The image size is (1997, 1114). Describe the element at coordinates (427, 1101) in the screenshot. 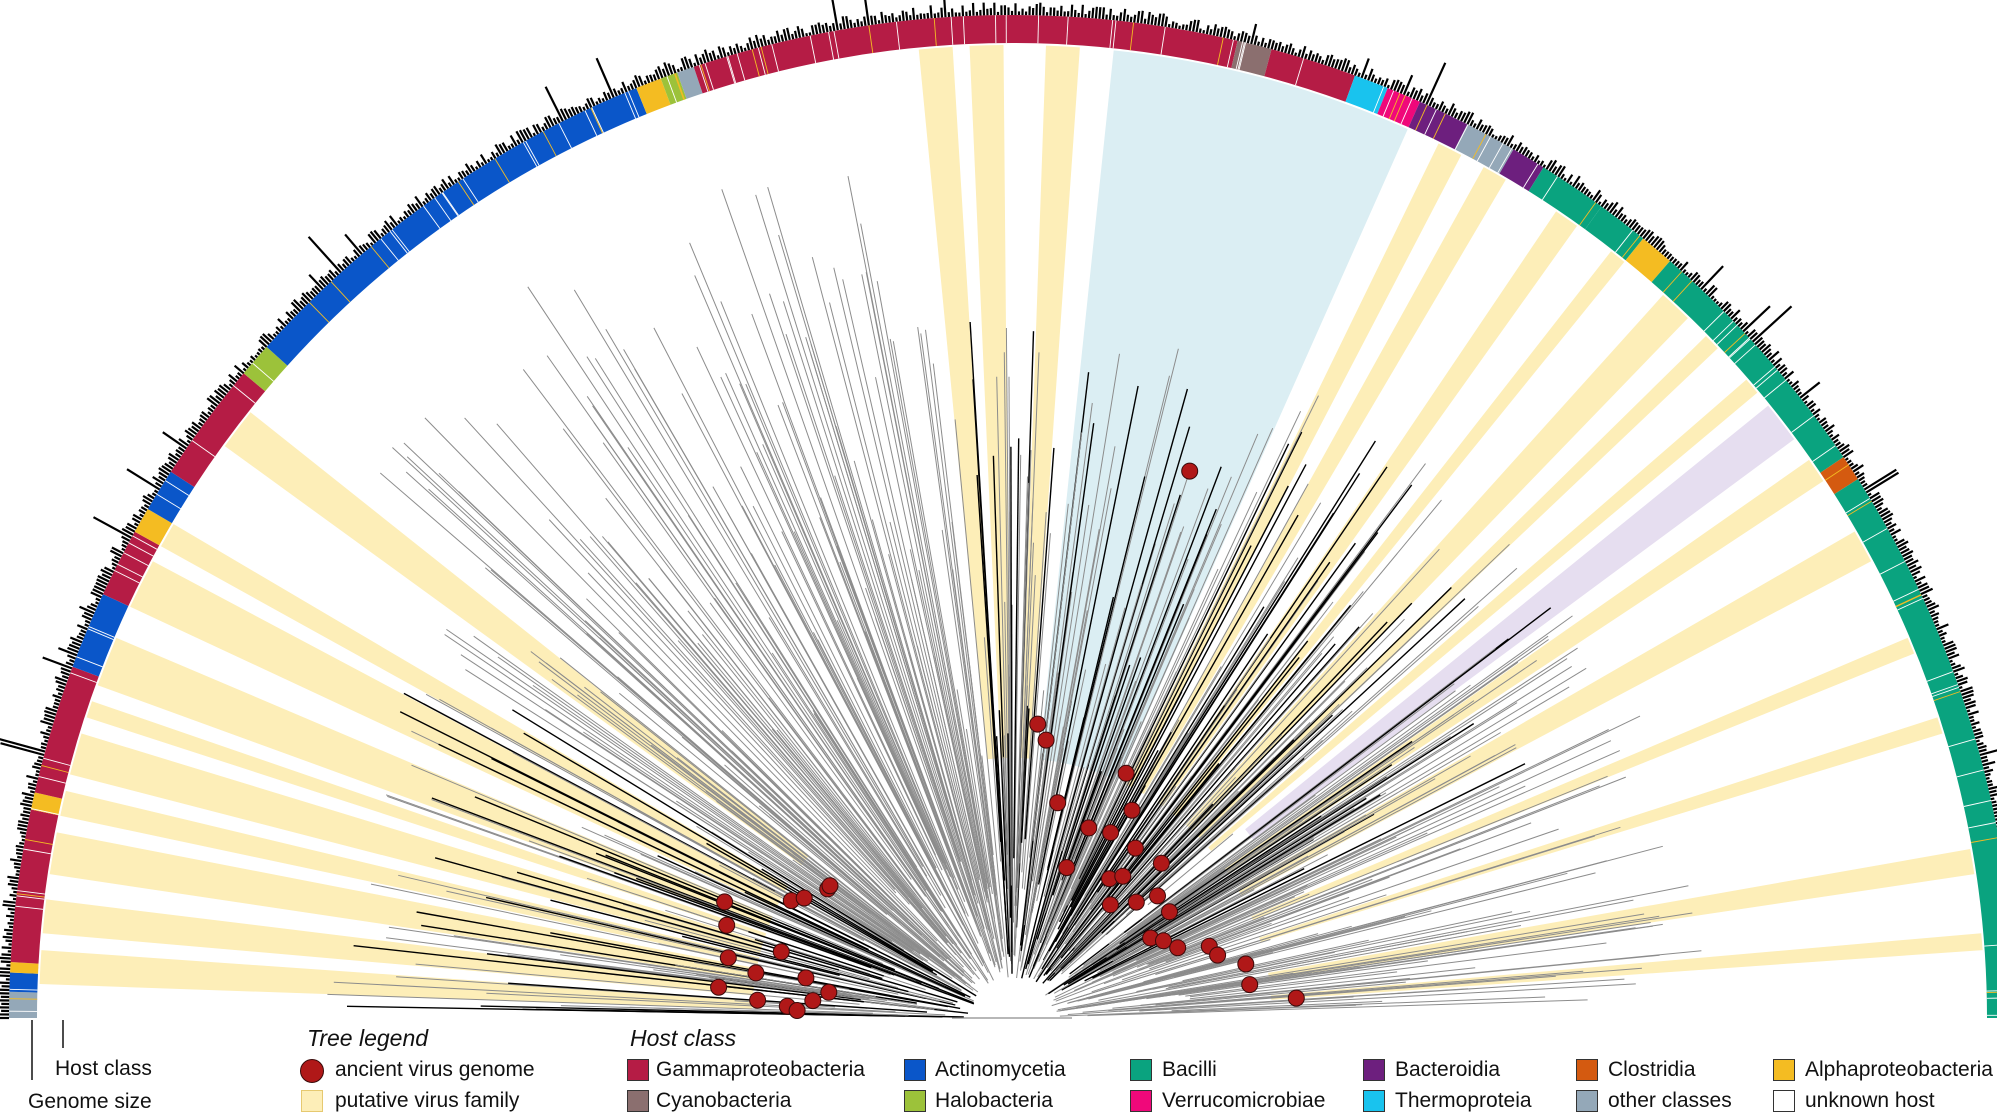

I see `tree-legend-label: putative virus family` at that location.